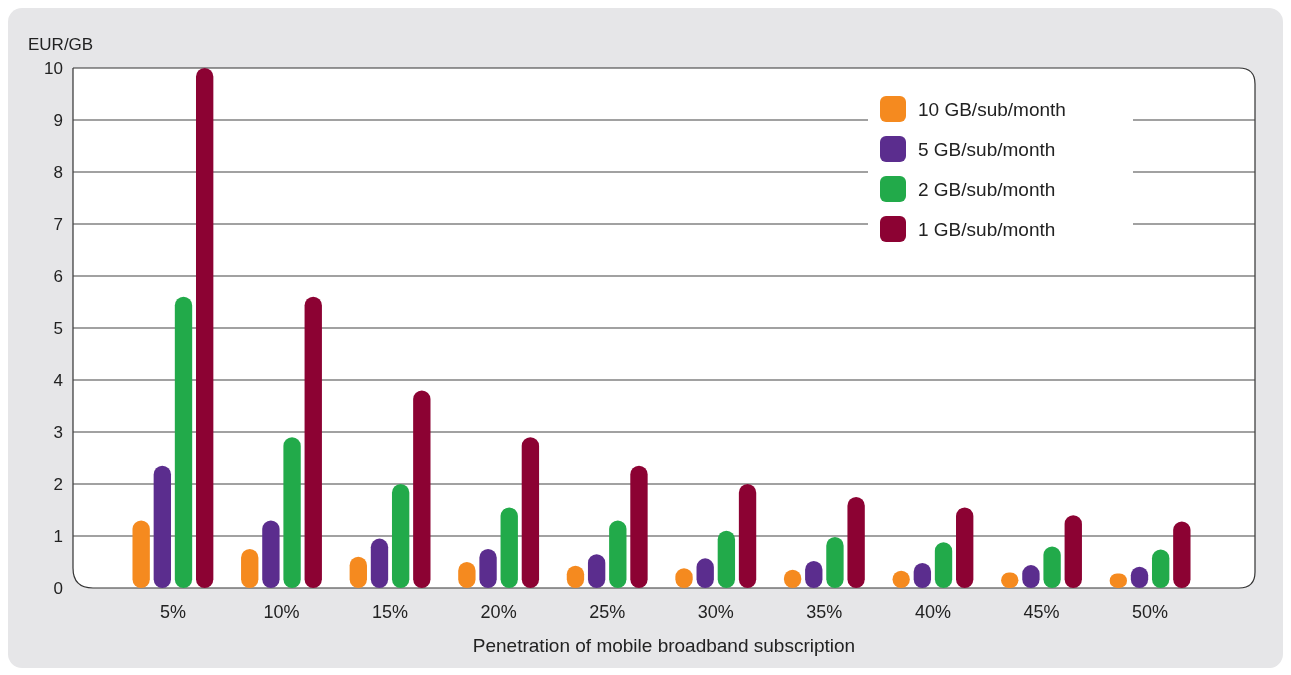 The height and width of the screenshot is (675, 1291). What do you see at coordinates (58, 432) in the screenshot?
I see `y-tick-label: 3` at bounding box center [58, 432].